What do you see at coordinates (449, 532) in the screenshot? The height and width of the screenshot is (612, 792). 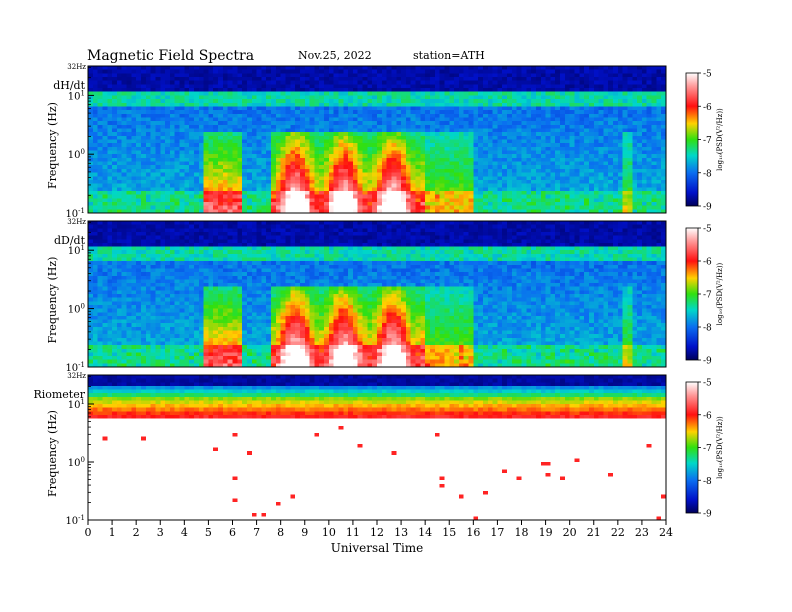 I see `x-tick-label: 15` at bounding box center [449, 532].